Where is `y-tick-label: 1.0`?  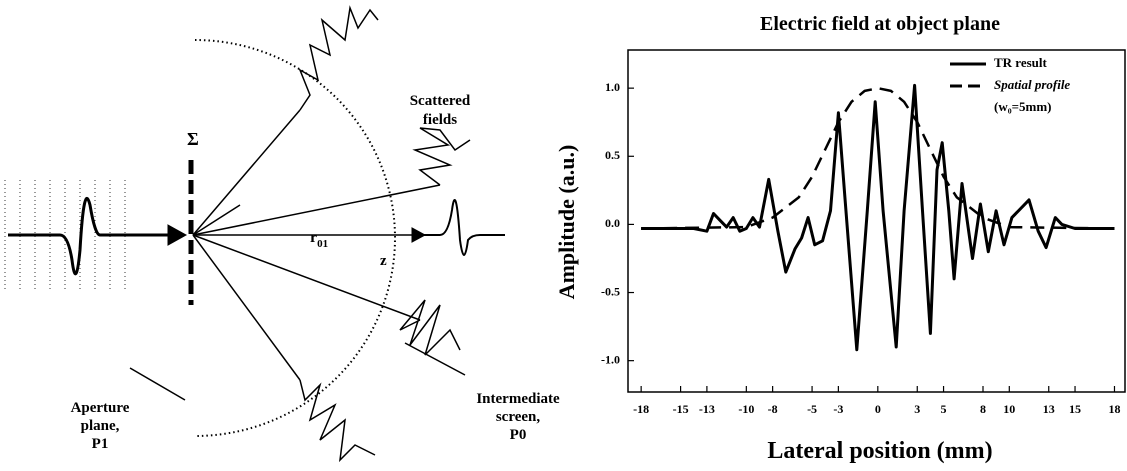 y-tick-label: 1.0 is located at coordinates (612, 87).